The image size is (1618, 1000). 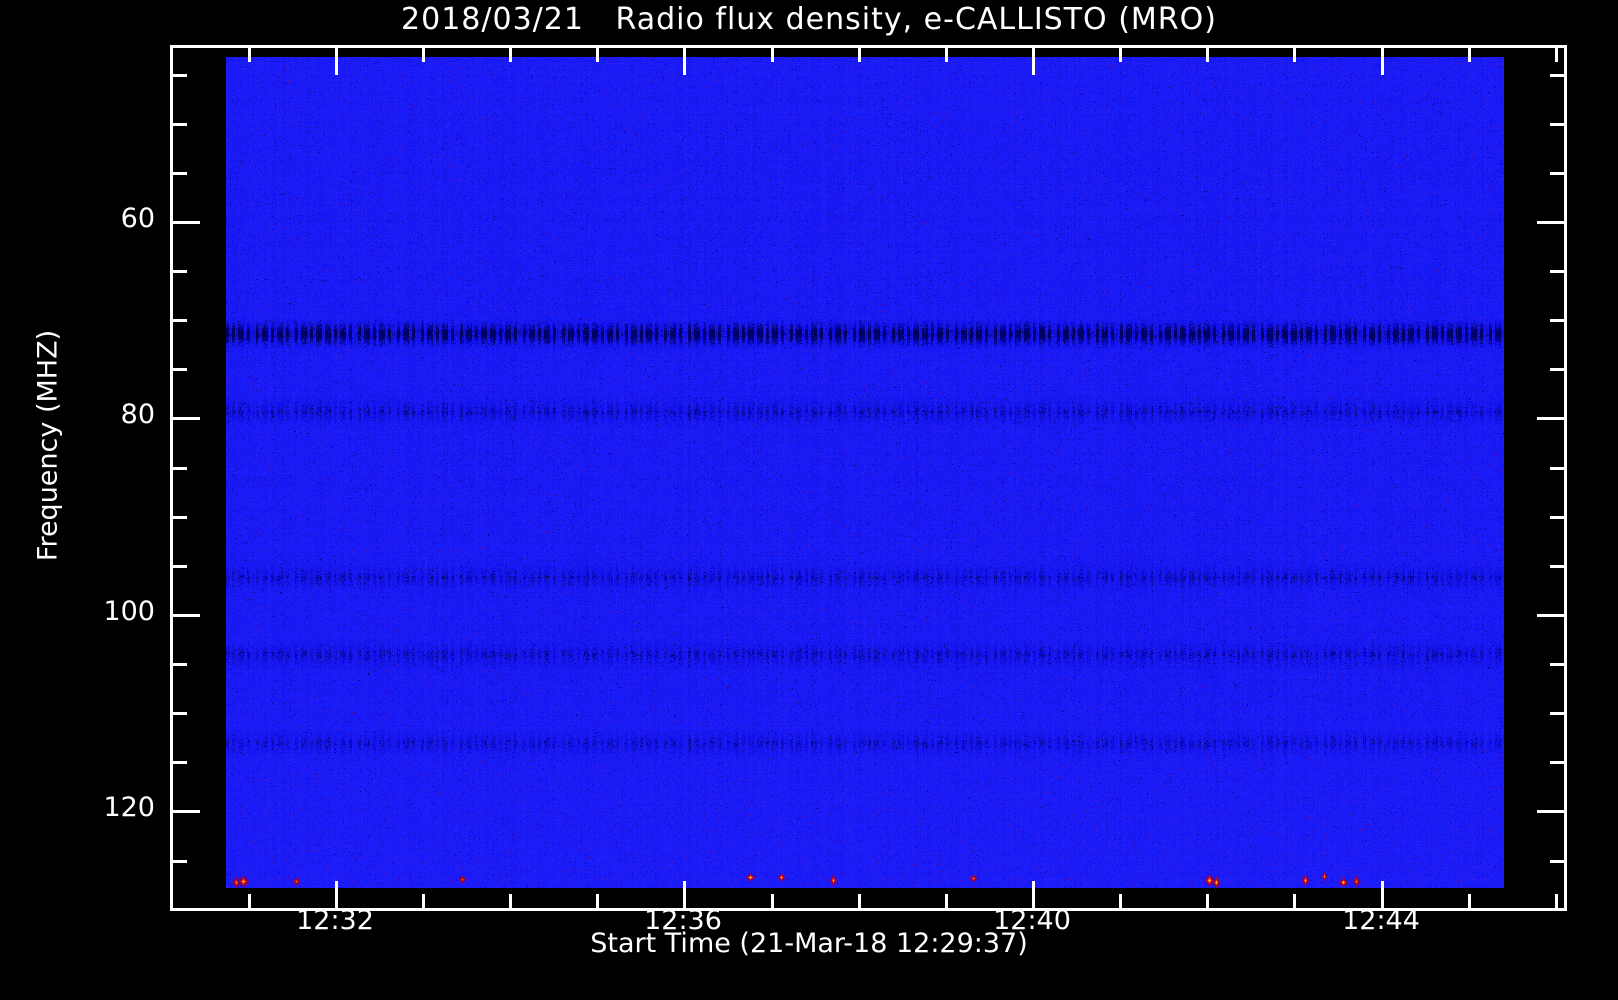 I want to click on x-tick-label: 12:40, so click(x=1032, y=920).